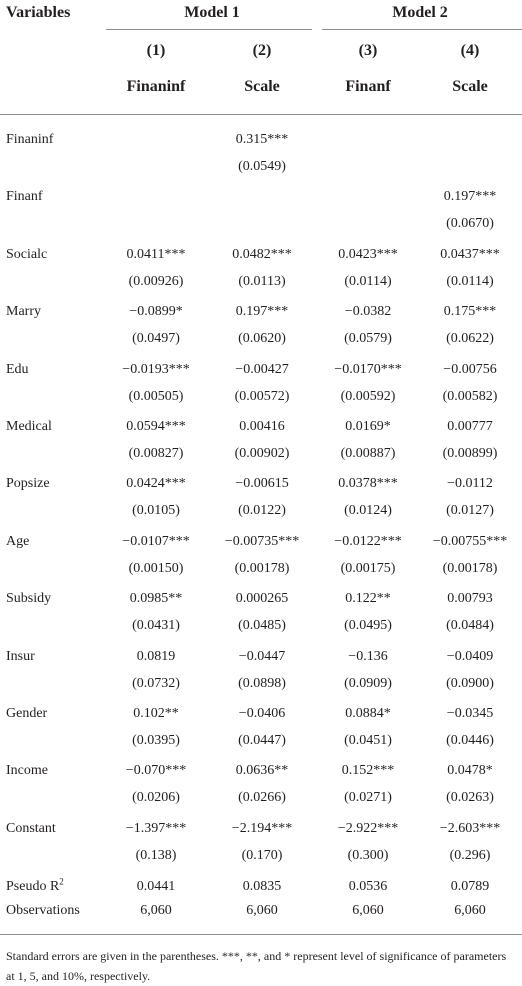 This screenshot has width=522, height=986. I want to click on coef-cell: −0.0382, so click(368, 311).